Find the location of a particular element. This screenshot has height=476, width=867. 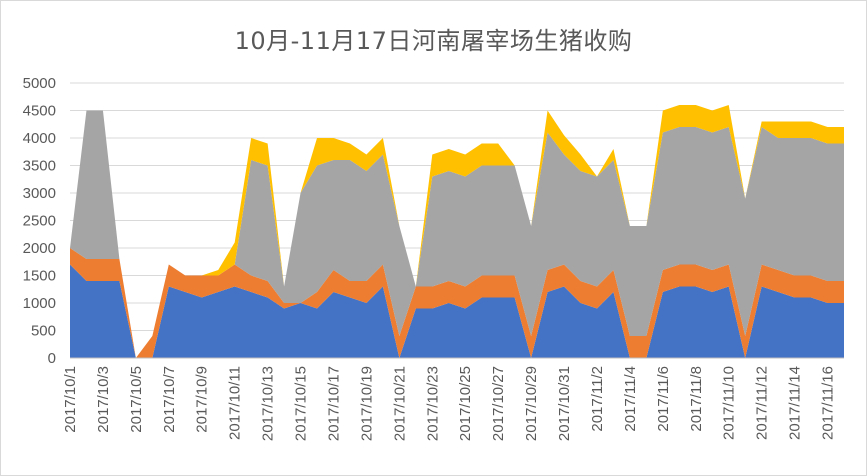

x-tick-label: 2017/10/1 is located at coordinates (70, 399).